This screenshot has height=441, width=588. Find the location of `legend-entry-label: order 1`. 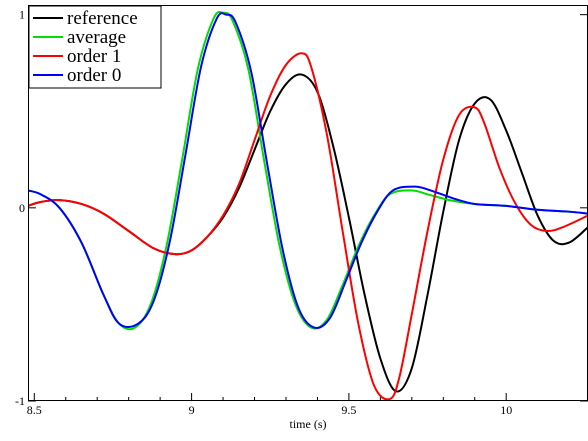

legend-entry-label: order 1 is located at coordinates (94, 56).